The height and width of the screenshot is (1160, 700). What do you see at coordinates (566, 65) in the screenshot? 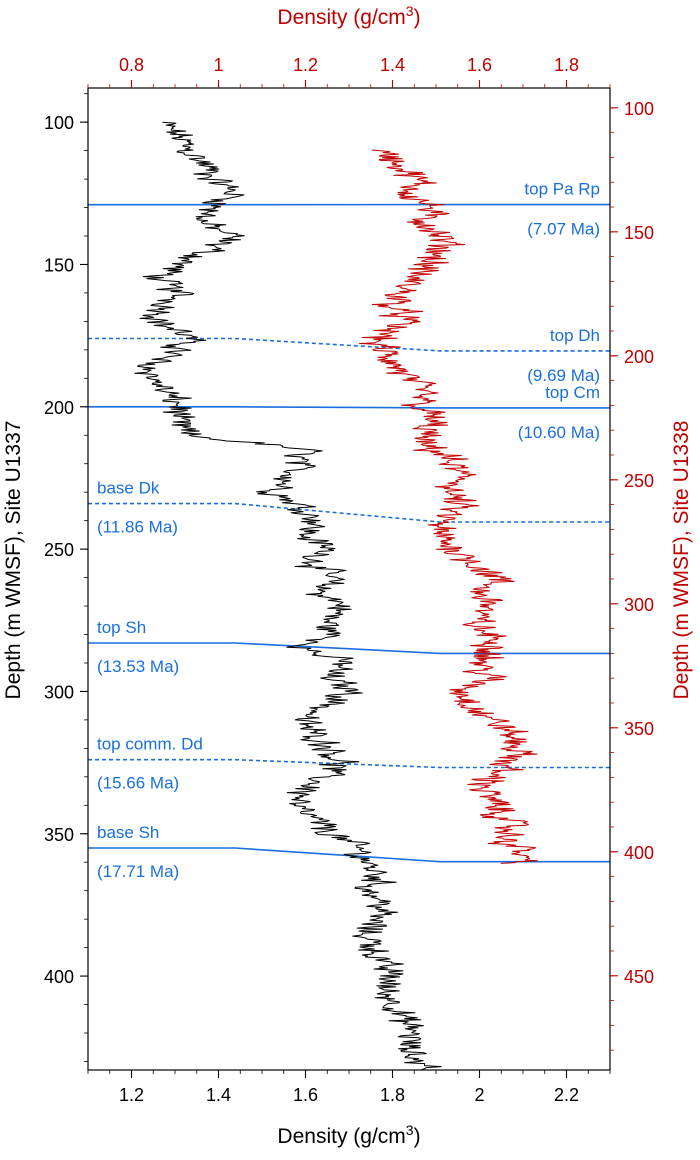
I see `top-axis-tick-label: 1.8` at bounding box center [566, 65].